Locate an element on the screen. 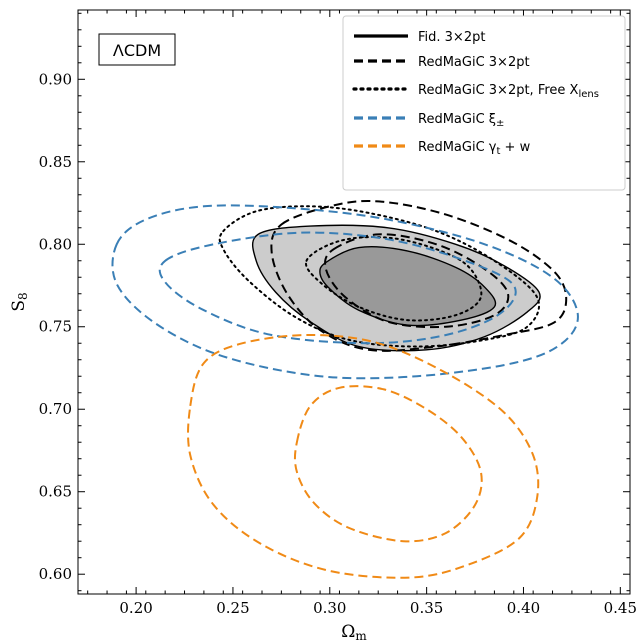  y-tick-label: 0.70 is located at coordinates (55, 409).